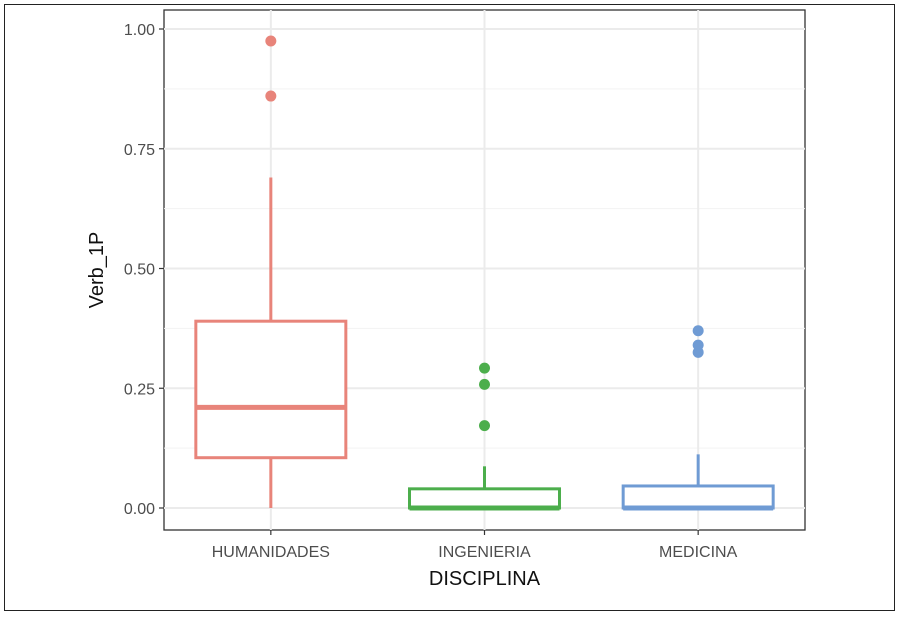  What do you see at coordinates (139, 30) in the screenshot?
I see `y-tick-label: 1.00` at bounding box center [139, 30].